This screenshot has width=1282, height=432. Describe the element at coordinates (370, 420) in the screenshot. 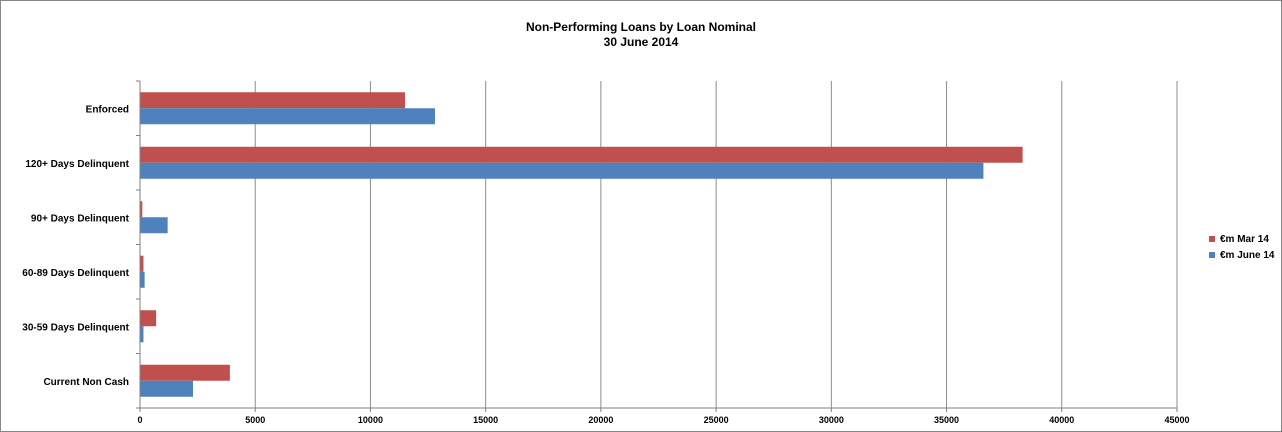

I see `x-tick-label: 10000` at that location.